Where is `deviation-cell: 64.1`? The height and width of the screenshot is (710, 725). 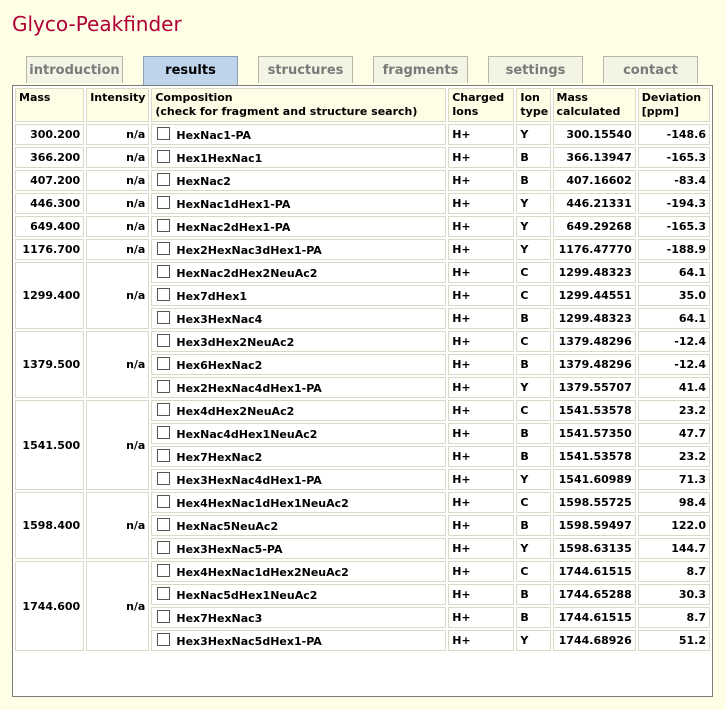 deviation-cell: 64.1 is located at coordinates (673, 272).